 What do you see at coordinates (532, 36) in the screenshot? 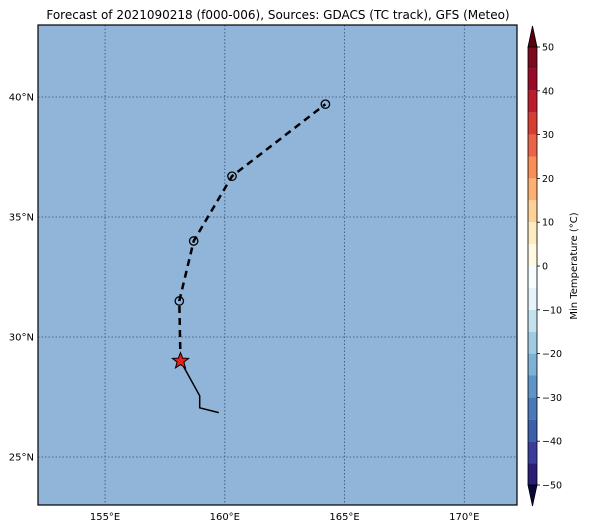
I see `colorbar-max-extension` at bounding box center [532, 36].